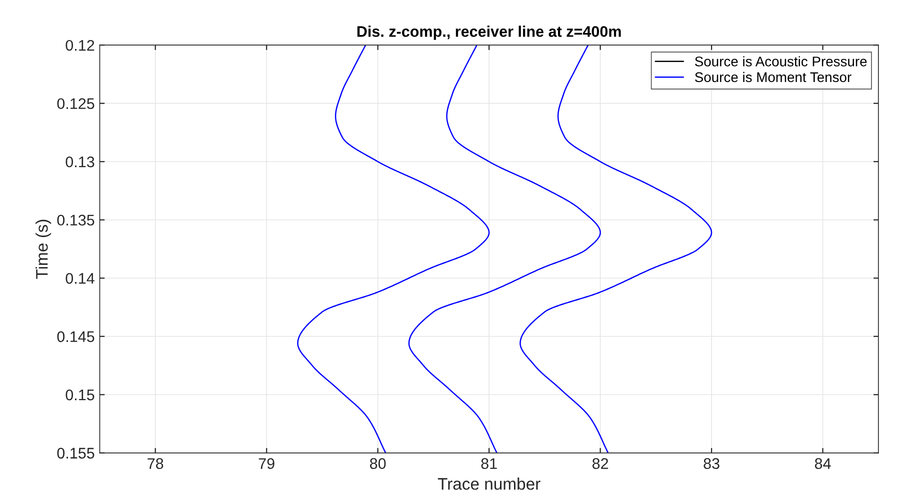  What do you see at coordinates (600, 463) in the screenshot?
I see `x-tick-label: 82` at bounding box center [600, 463].